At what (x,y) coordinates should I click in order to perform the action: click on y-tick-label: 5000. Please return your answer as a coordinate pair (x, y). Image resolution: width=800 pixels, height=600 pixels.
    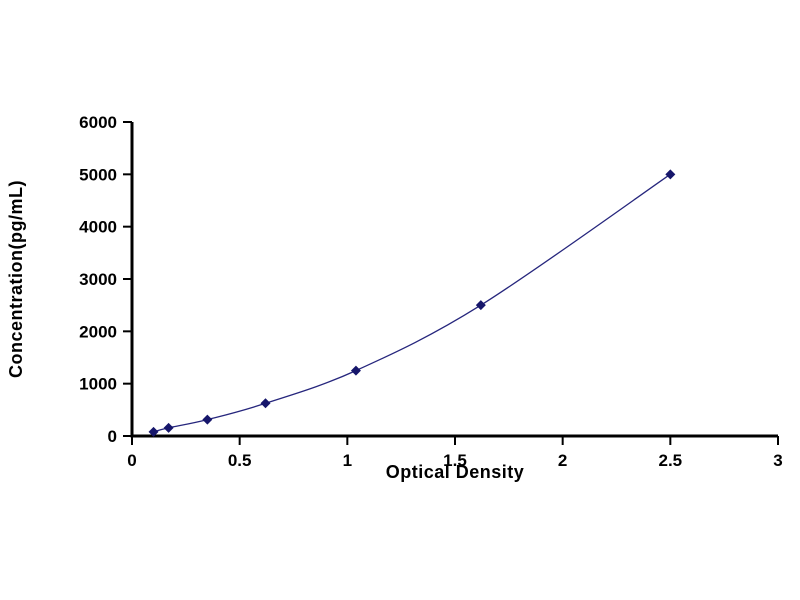
    Looking at the image, I should click on (98, 174).